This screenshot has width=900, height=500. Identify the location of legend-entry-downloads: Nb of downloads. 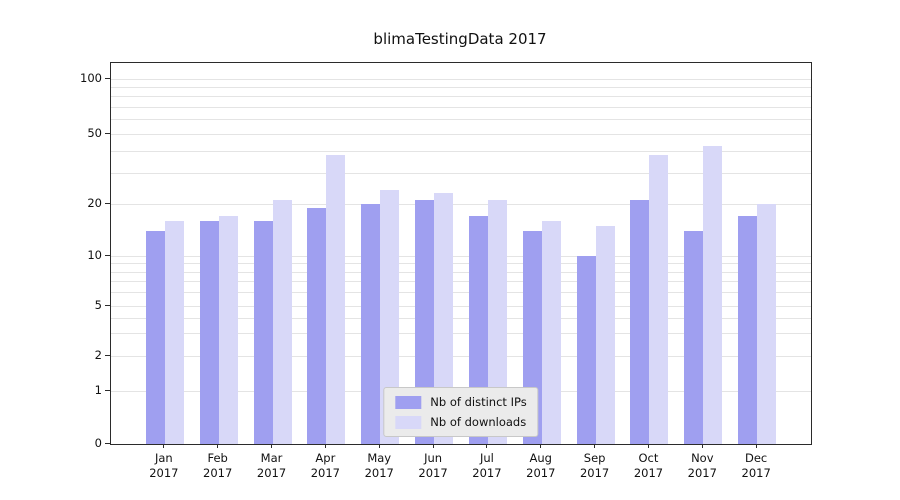
(460, 422).